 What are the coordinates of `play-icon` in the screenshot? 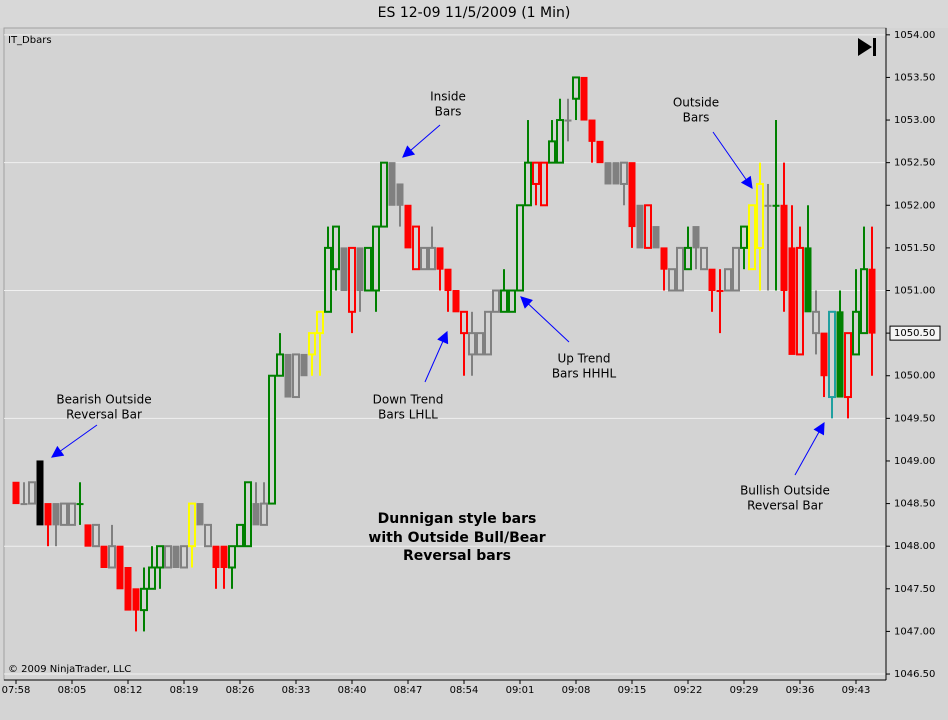 It's located at (865, 47).